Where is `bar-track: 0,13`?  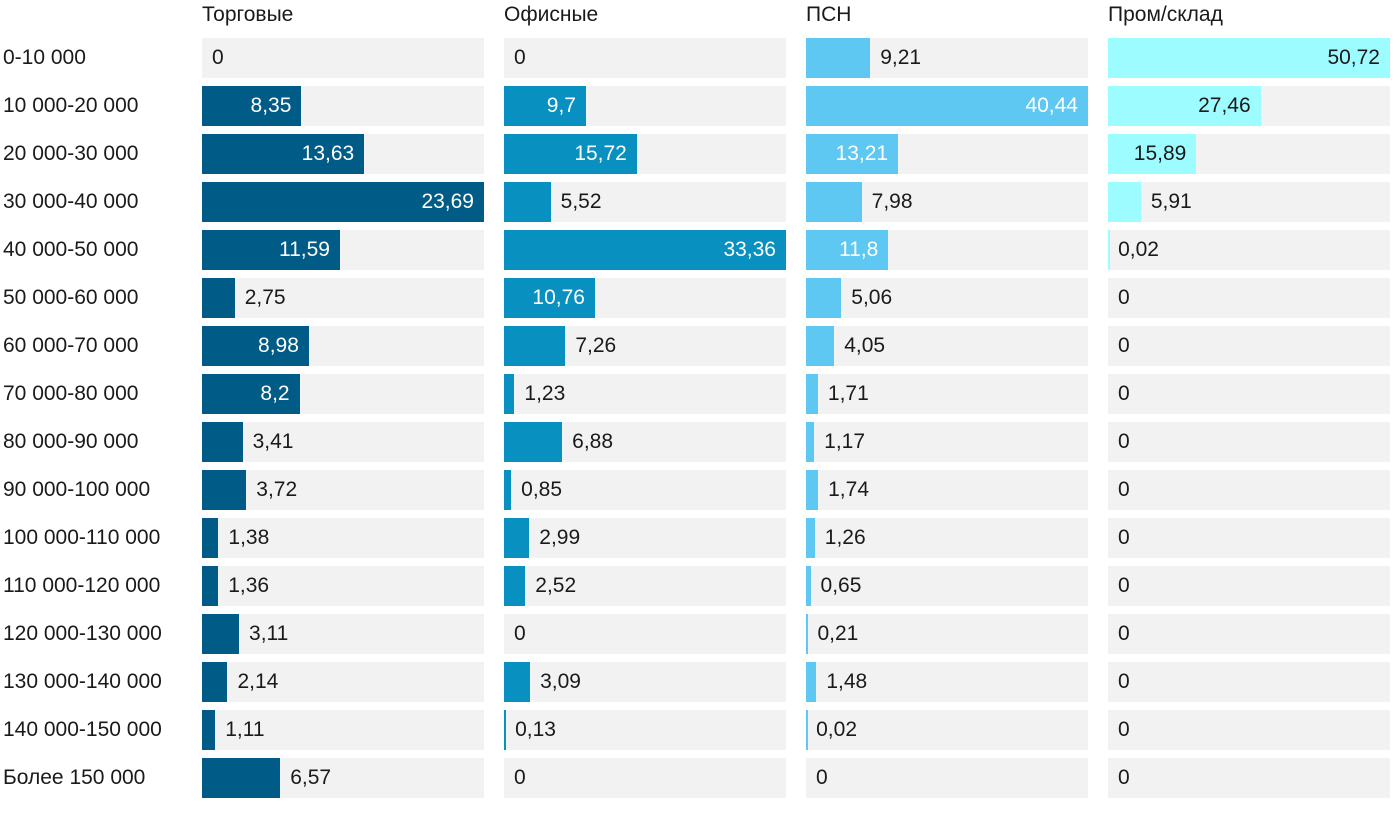
bar-track: 0,13 is located at coordinates (645, 730).